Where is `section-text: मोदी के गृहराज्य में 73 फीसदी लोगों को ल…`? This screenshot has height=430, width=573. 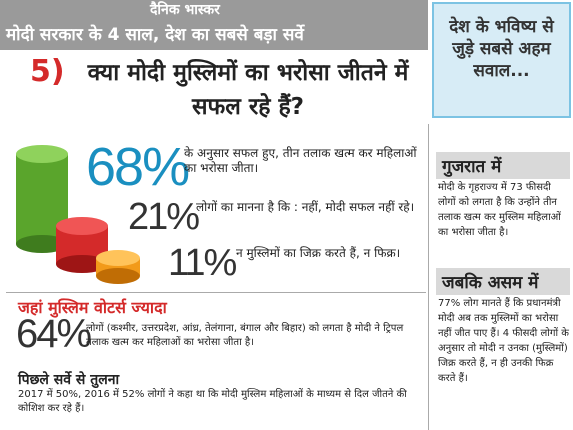 section-text: मोदी के गृहराज्य में 73 फीसदी लोगों को ल… is located at coordinates (499, 210).